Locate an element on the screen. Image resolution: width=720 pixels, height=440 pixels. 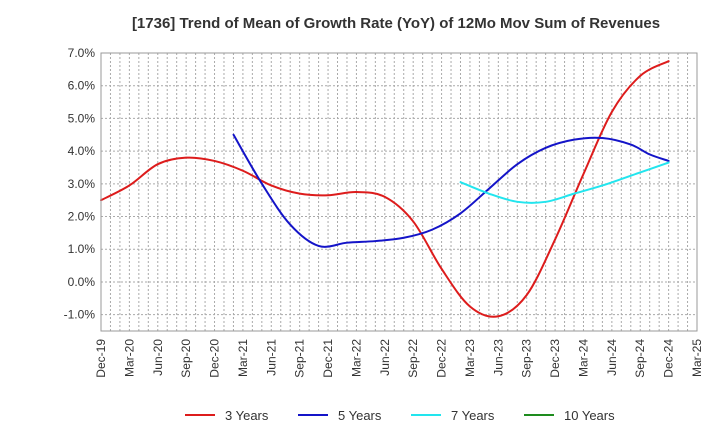
x-tick-label: Mar-21 is located at coordinates (243, 358).